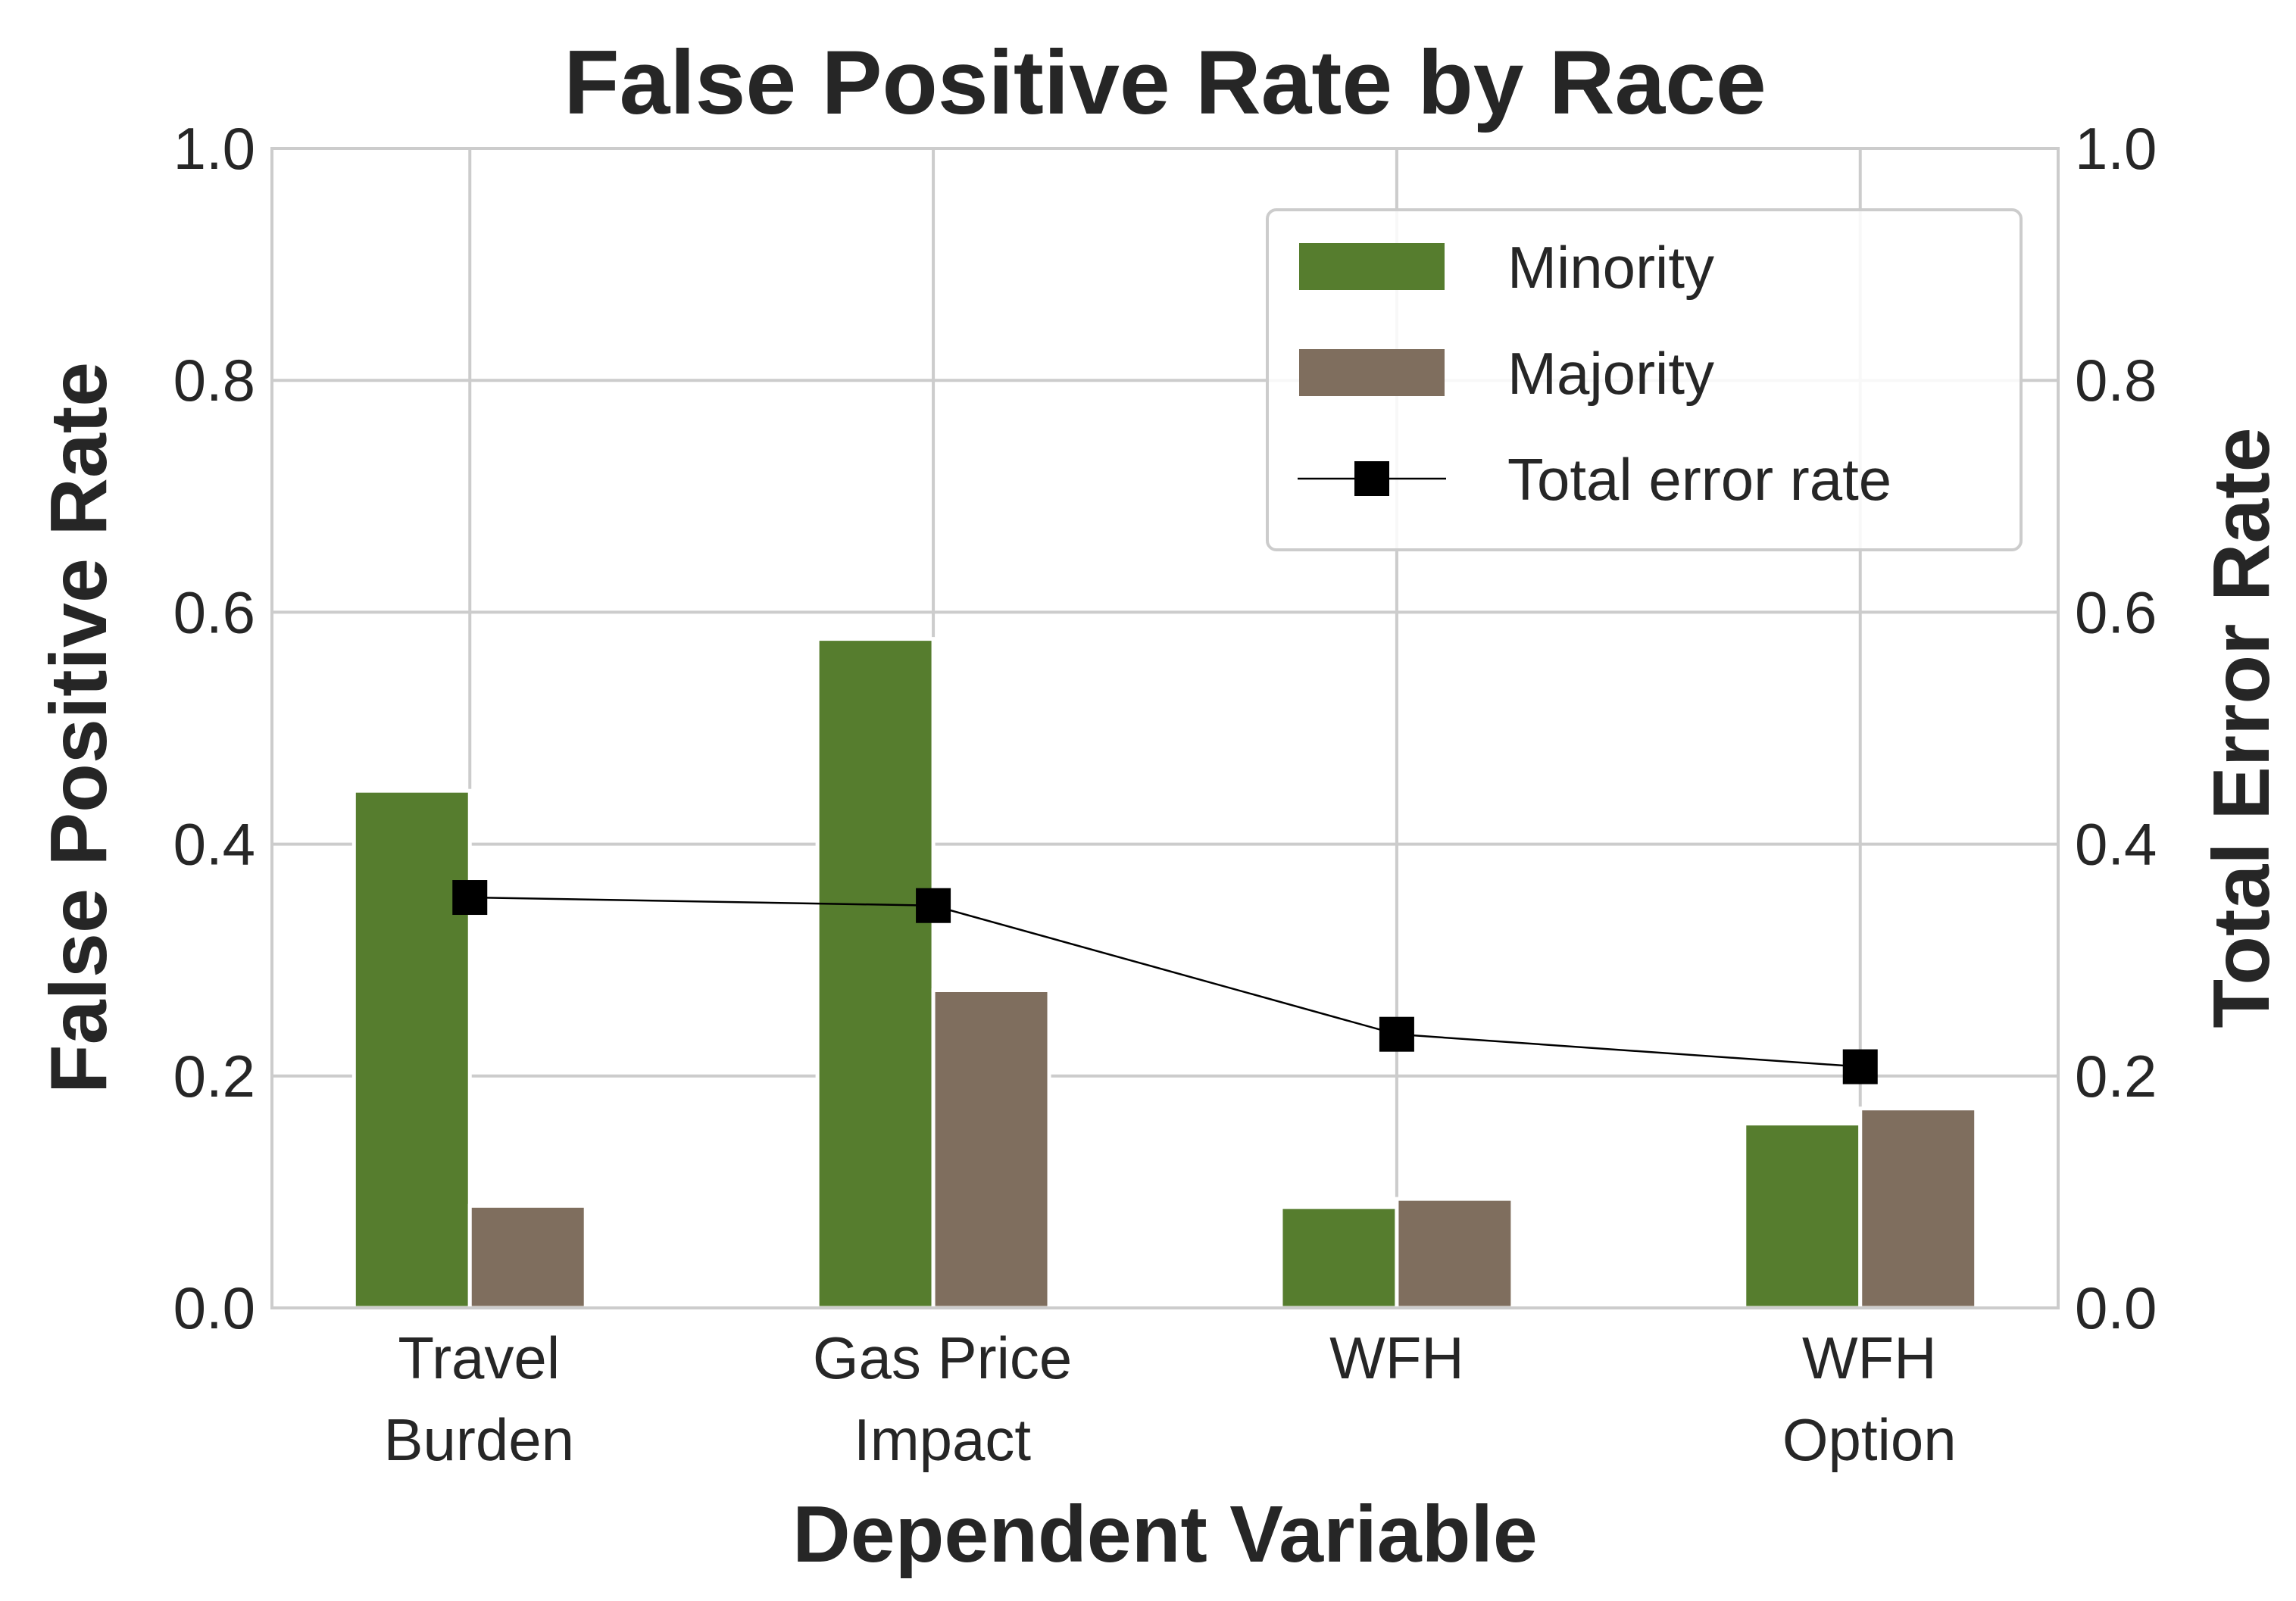  What do you see at coordinates (1372, 266) in the screenshot?
I see `legend-swatch-minority` at bounding box center [1372, 266].